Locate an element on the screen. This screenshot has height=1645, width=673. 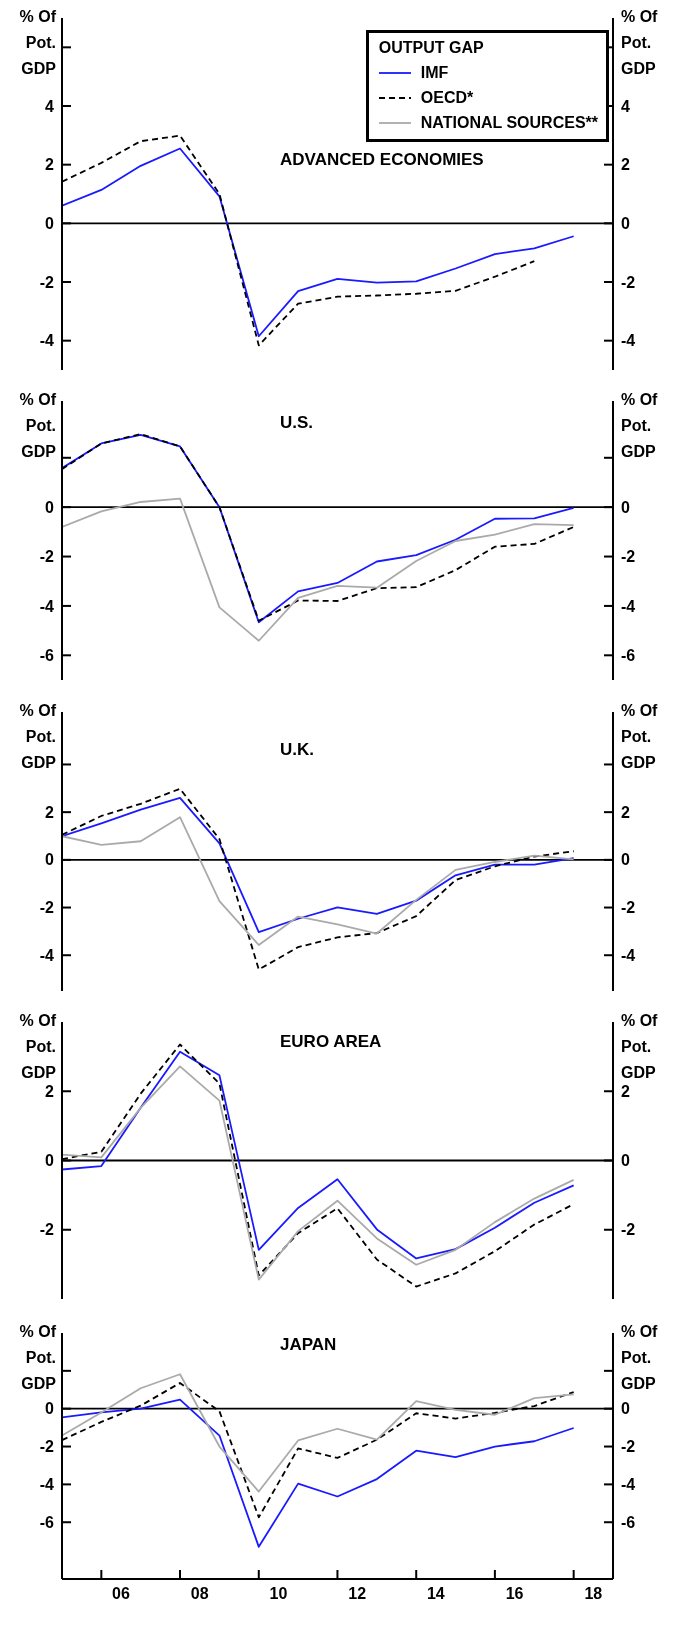
x-tick-label: 06 is located at coordinates (121, 1593).